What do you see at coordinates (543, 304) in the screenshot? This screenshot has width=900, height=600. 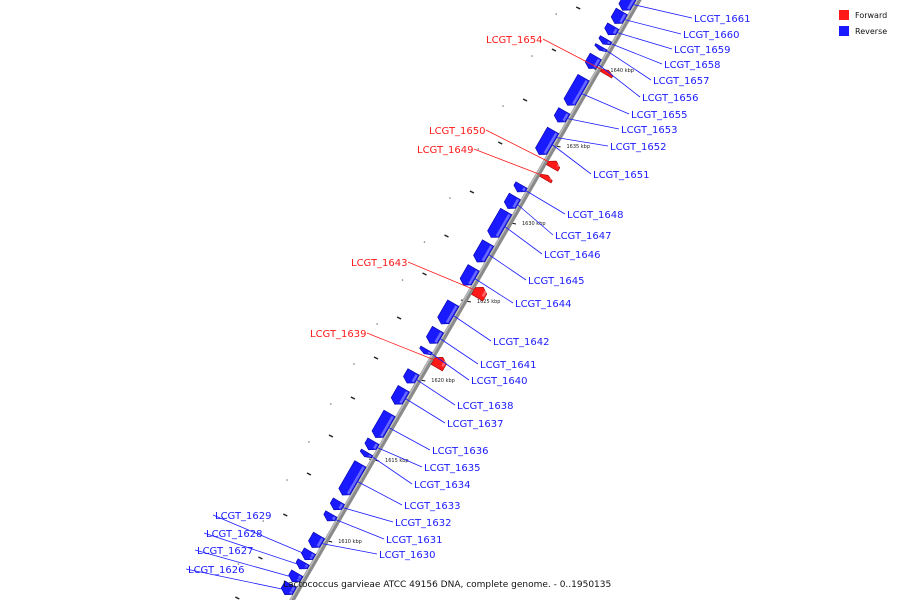 I see `gene-label: LCGT_1644` at bounding box center [543, 304].